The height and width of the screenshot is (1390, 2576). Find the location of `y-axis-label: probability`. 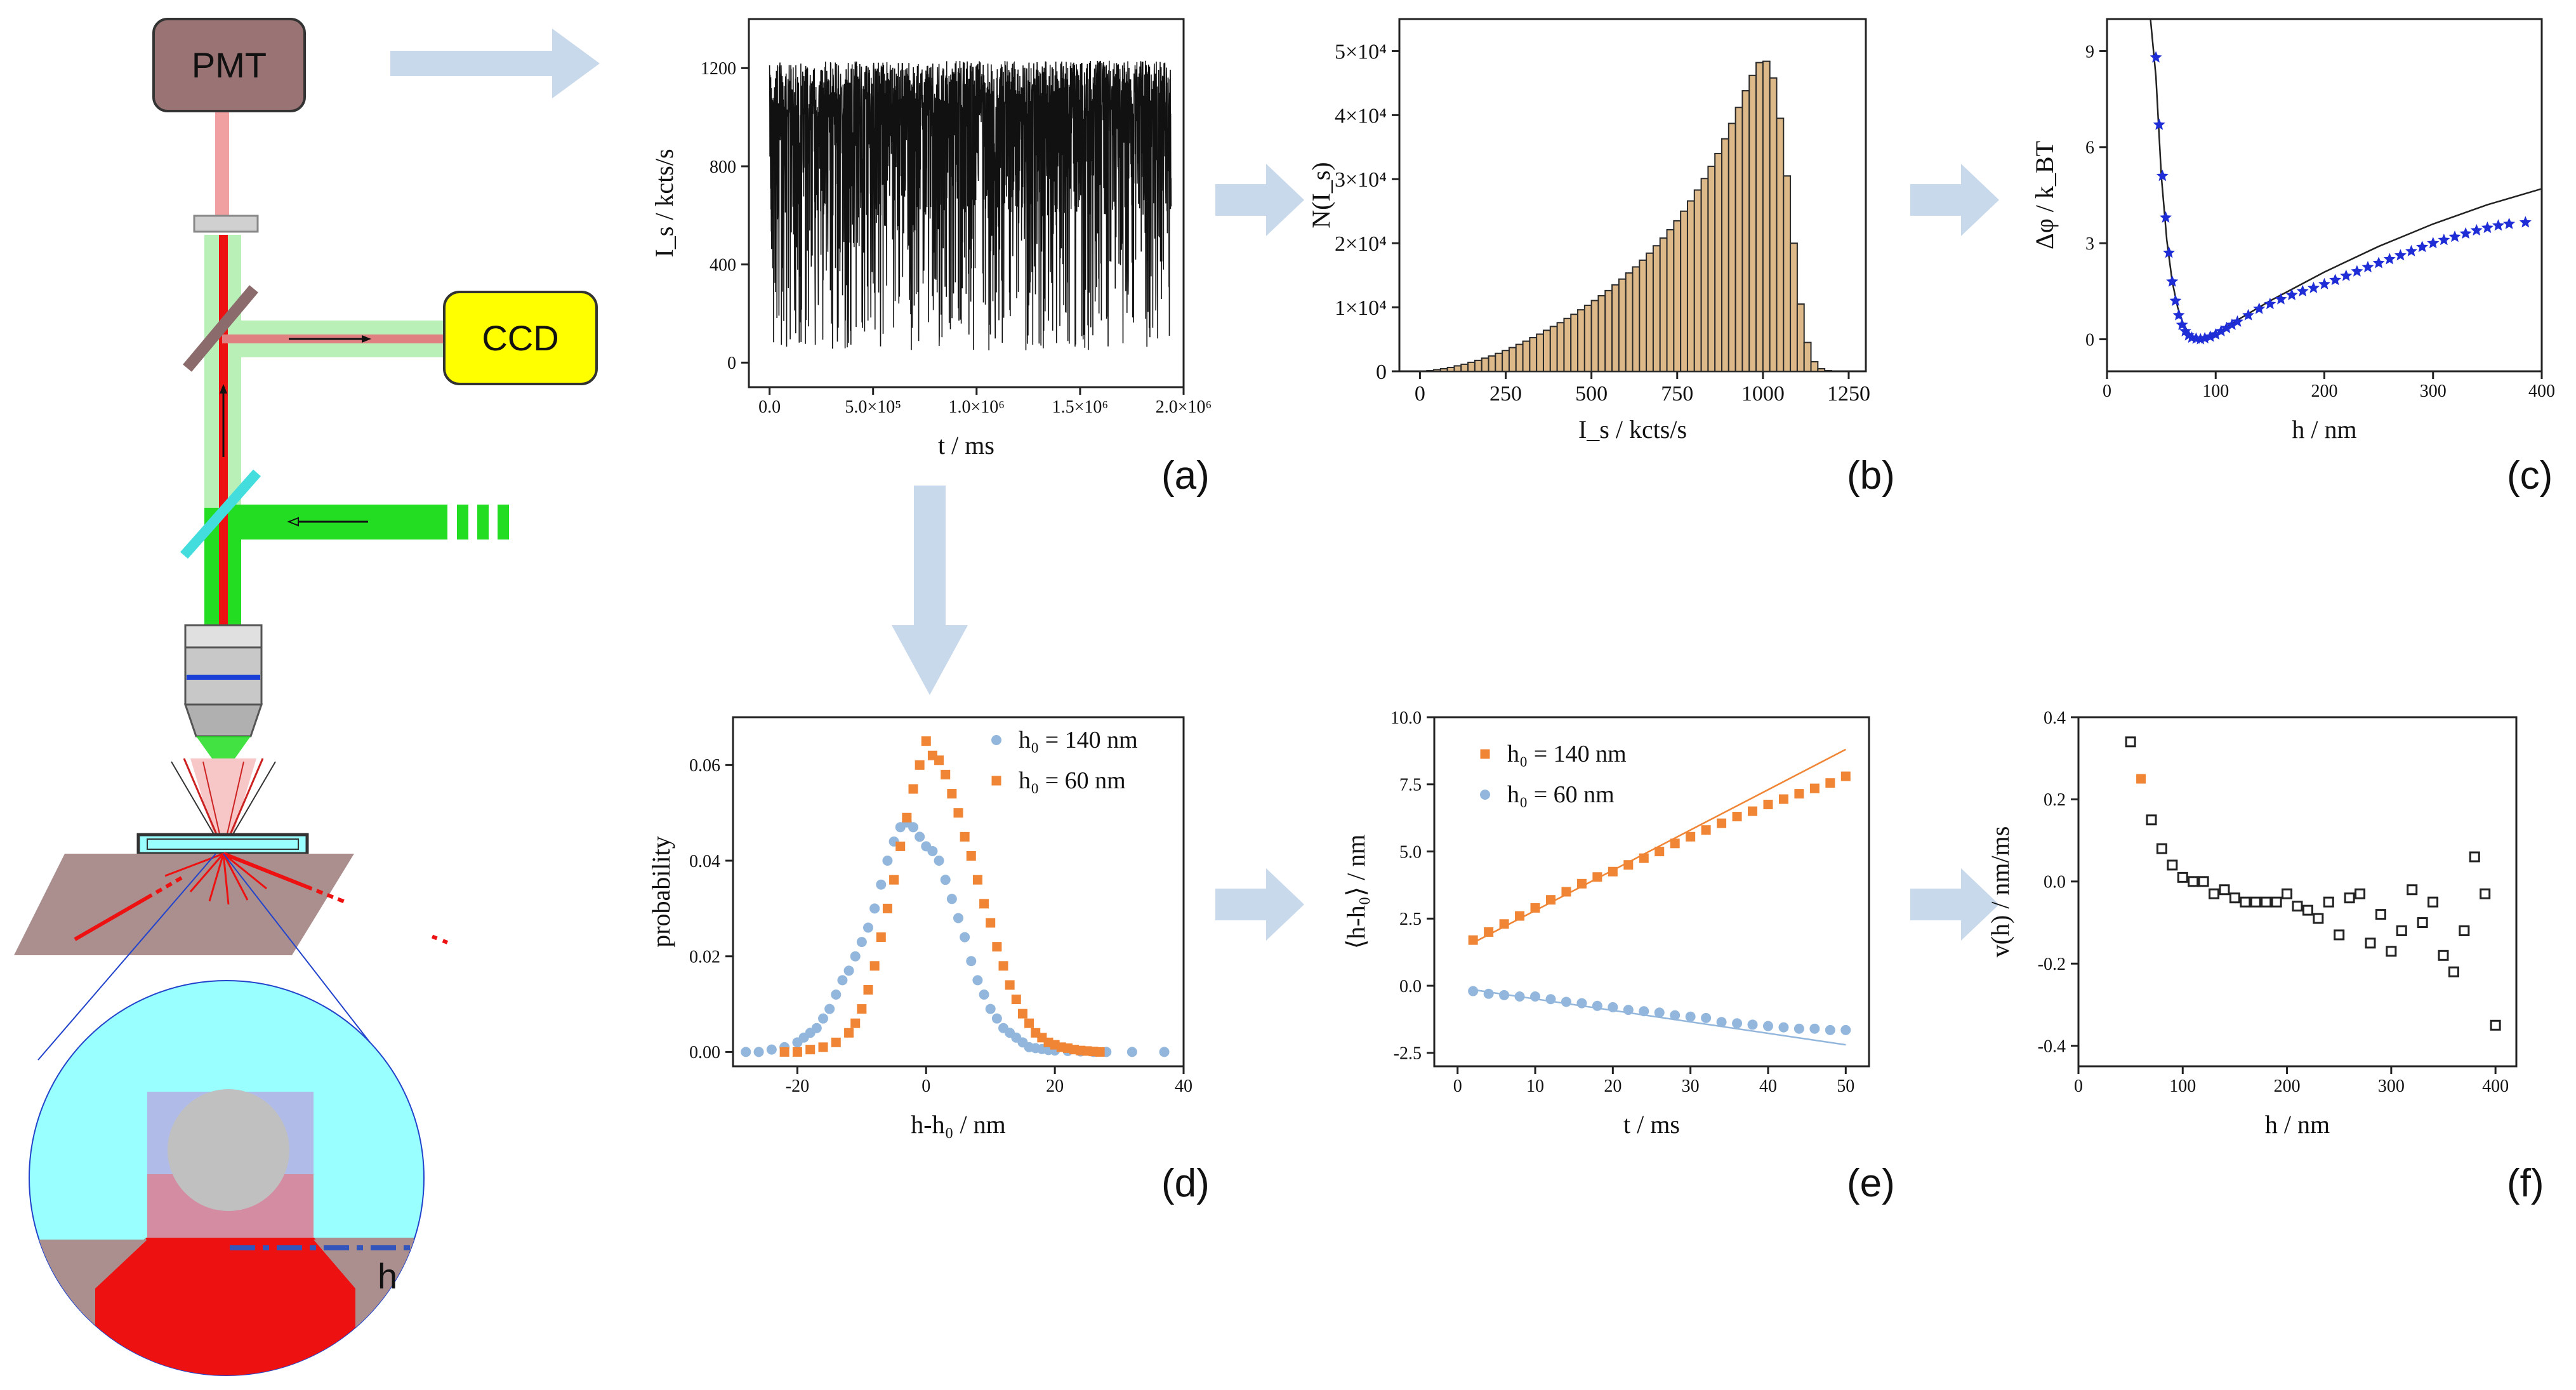

y-axis-label: probability is located at coordinates (661, 892).